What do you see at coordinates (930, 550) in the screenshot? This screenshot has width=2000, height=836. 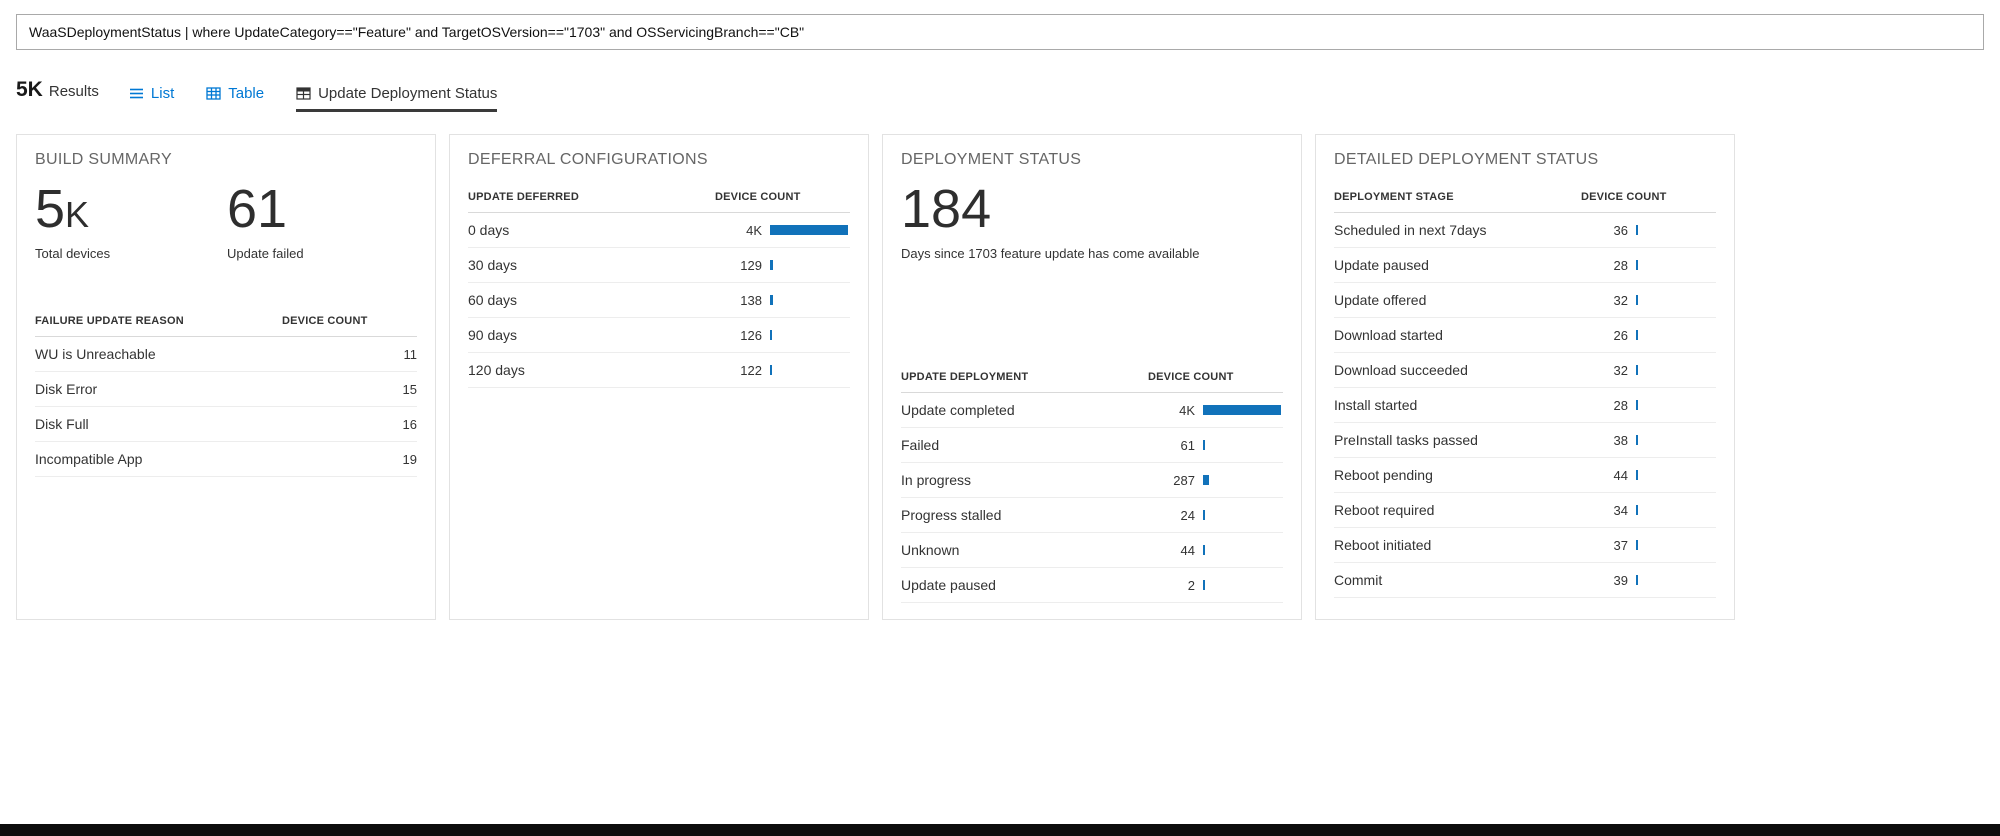 I see `row-label: Unknown` at bounding box center [930, 550].